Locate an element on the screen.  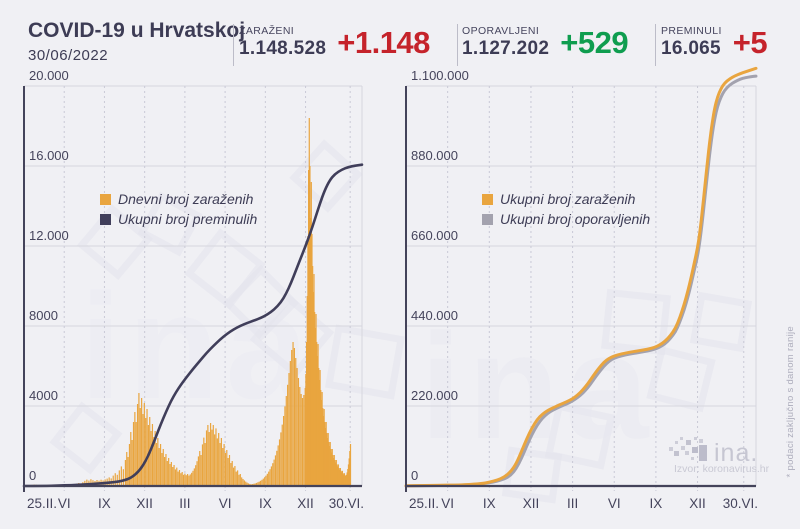
stat-delta: +5 is located at coordinates (750, 42).